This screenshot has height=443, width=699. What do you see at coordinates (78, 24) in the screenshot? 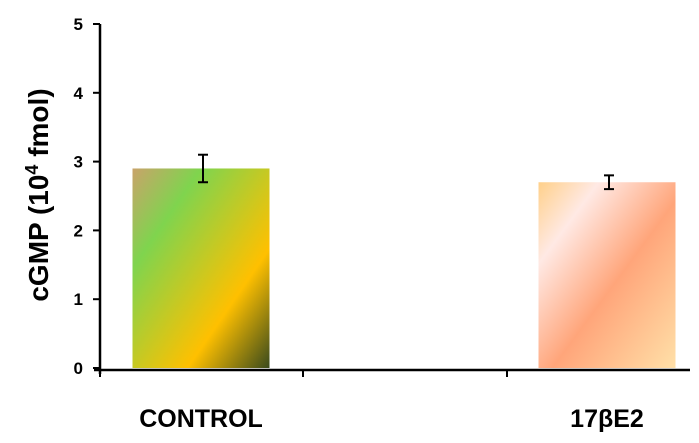
I see `y-tick-label: 5` at bounding box center [78, 24].